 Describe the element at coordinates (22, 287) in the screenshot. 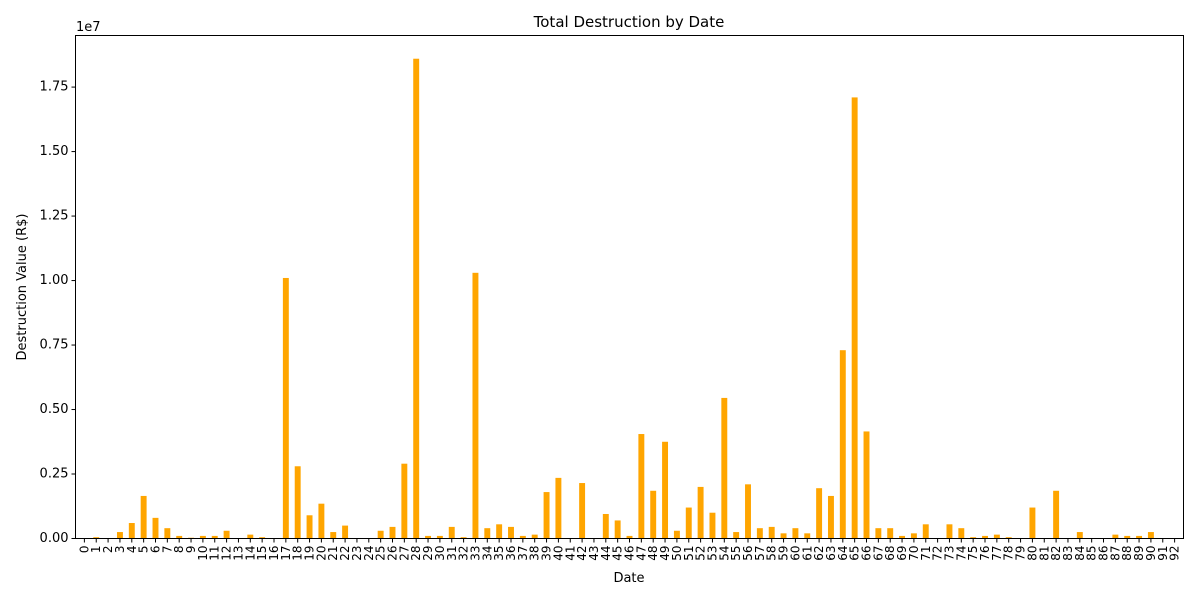

I see `y-axis-label: Destruction Value (R$)` at that location.